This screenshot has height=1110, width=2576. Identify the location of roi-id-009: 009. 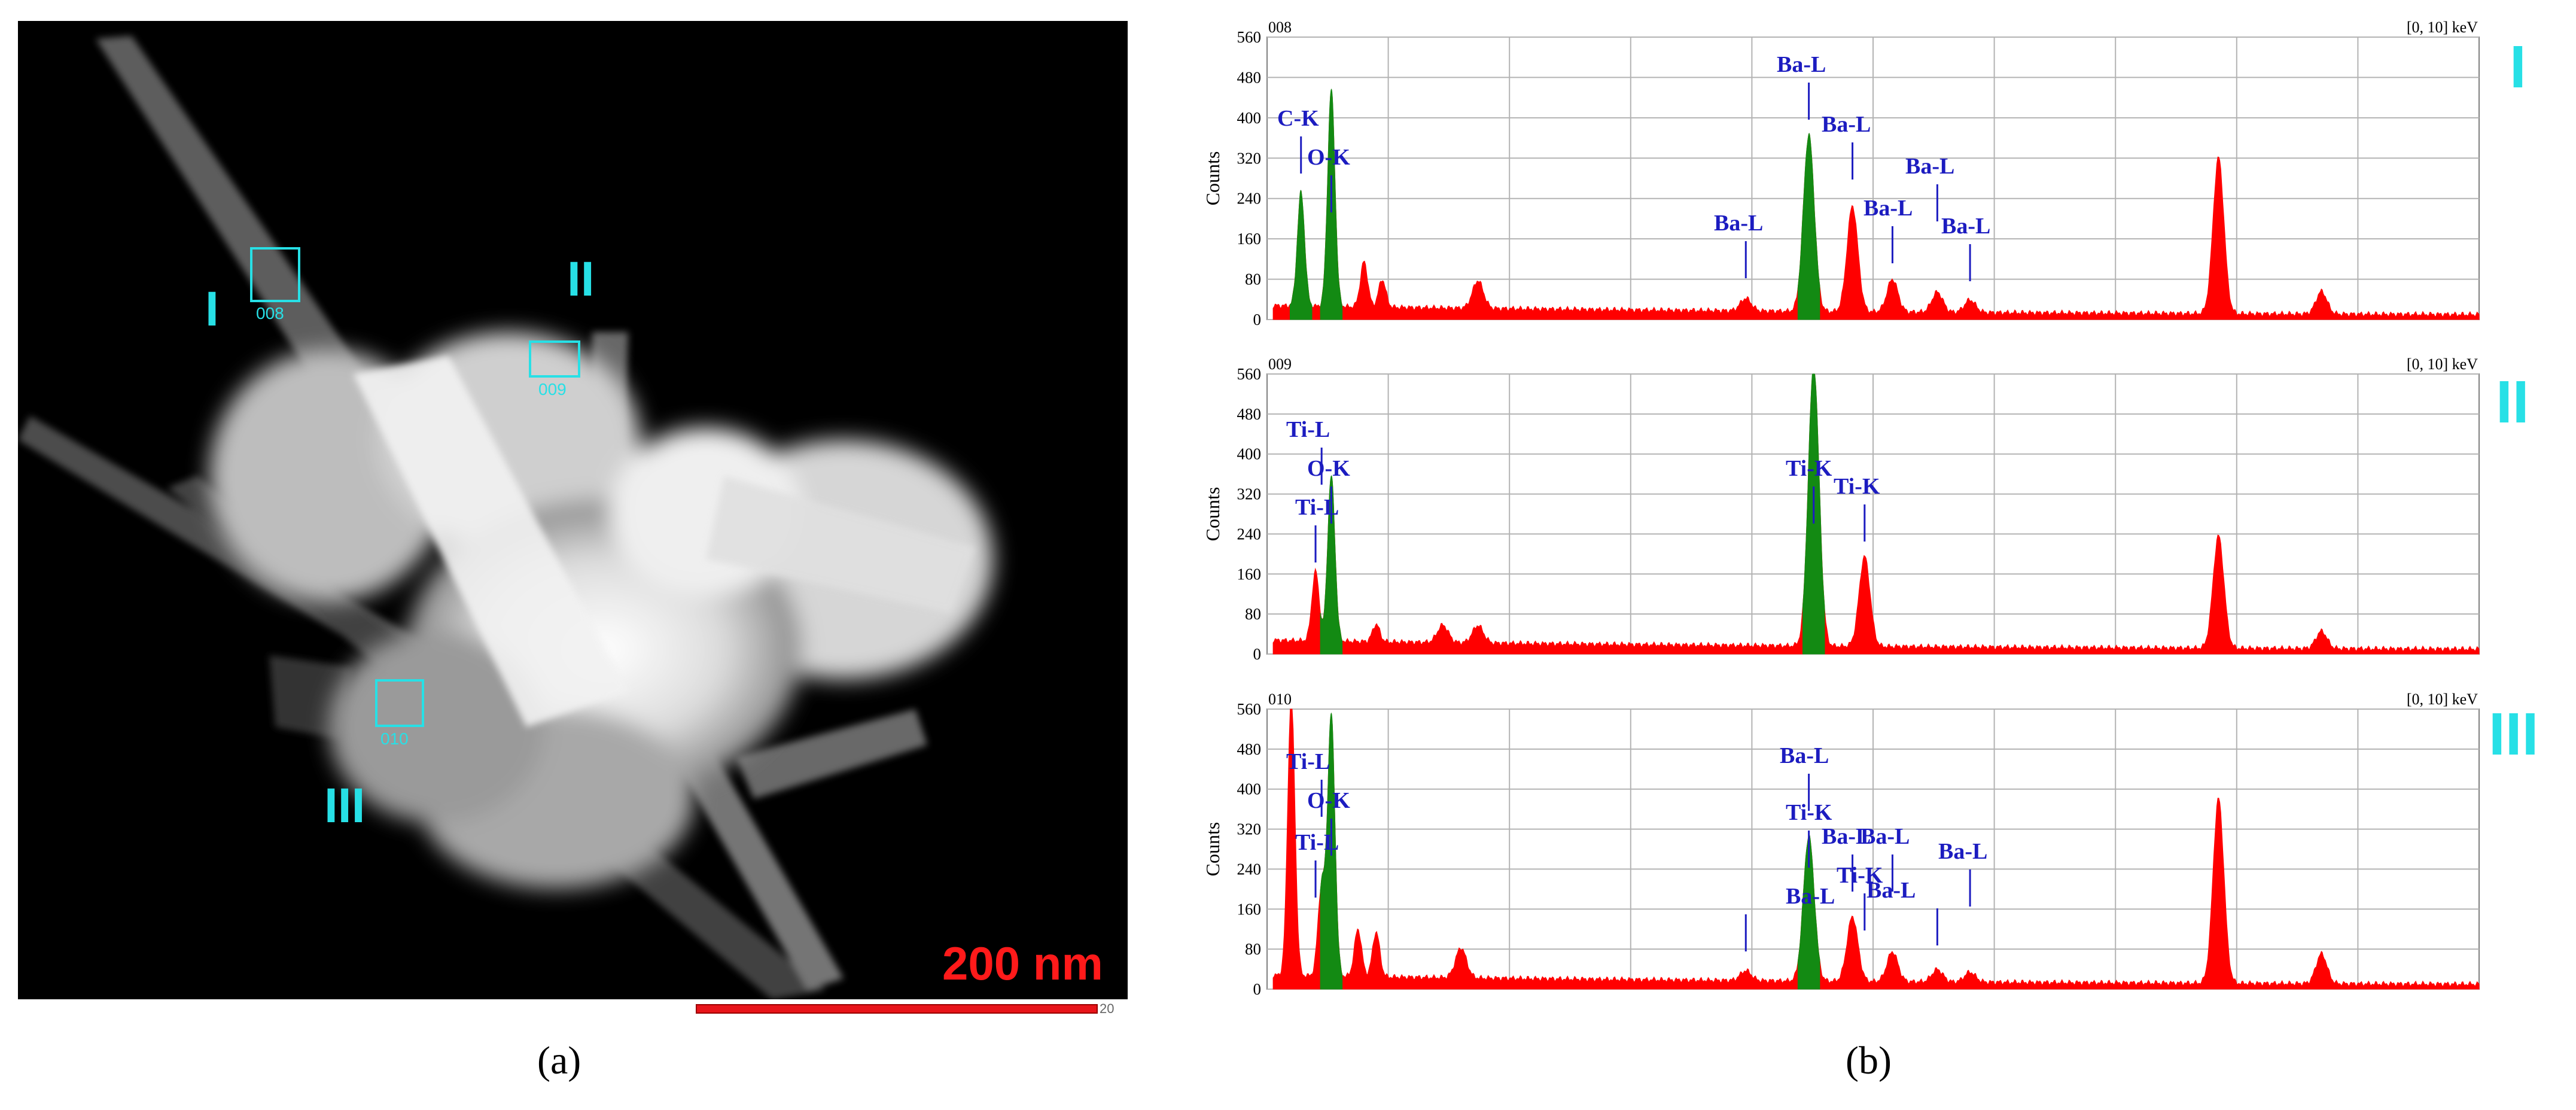
(552, 389).